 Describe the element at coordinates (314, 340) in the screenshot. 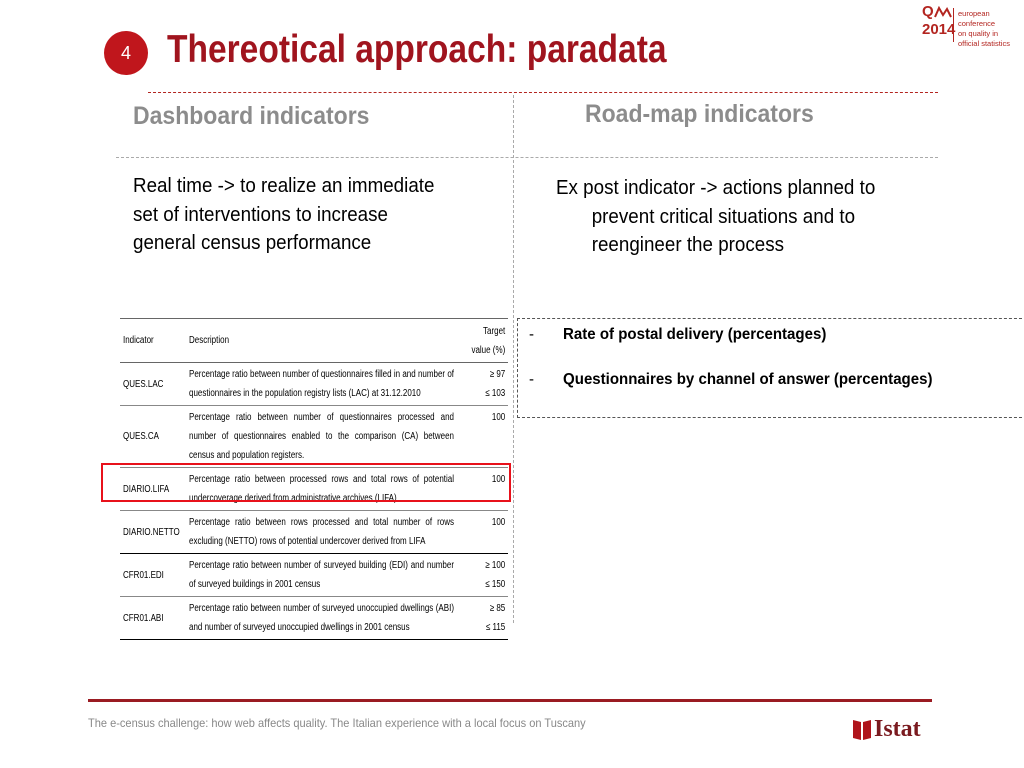

I see `table-header-row: Indicator Description Target value (%)` at that location.